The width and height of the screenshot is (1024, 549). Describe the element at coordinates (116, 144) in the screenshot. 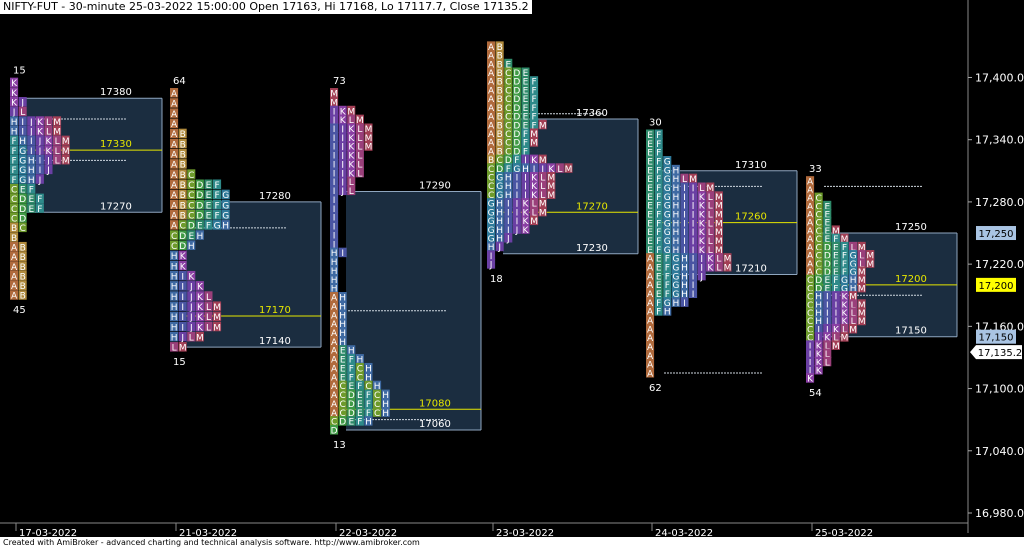

I see `poc-label: 17330` at that location.